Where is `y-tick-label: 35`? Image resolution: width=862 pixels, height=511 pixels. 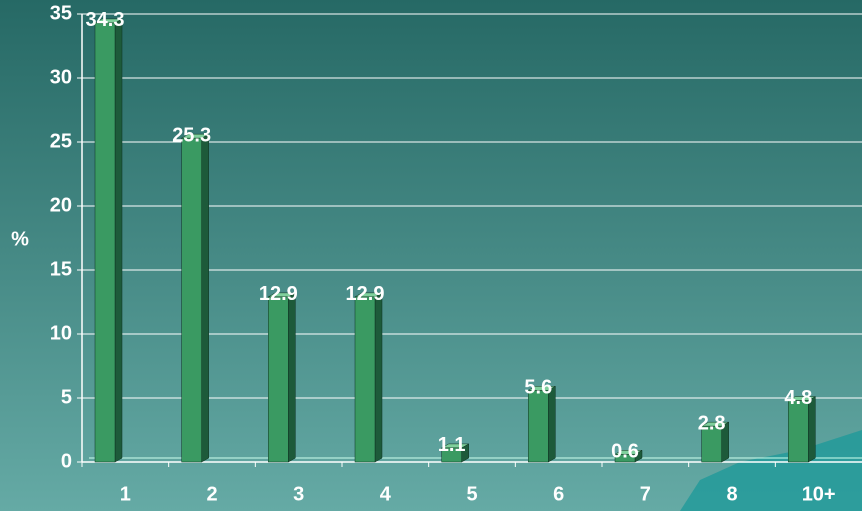
y-tick-label: 35 is located at coordinates (61, 13).